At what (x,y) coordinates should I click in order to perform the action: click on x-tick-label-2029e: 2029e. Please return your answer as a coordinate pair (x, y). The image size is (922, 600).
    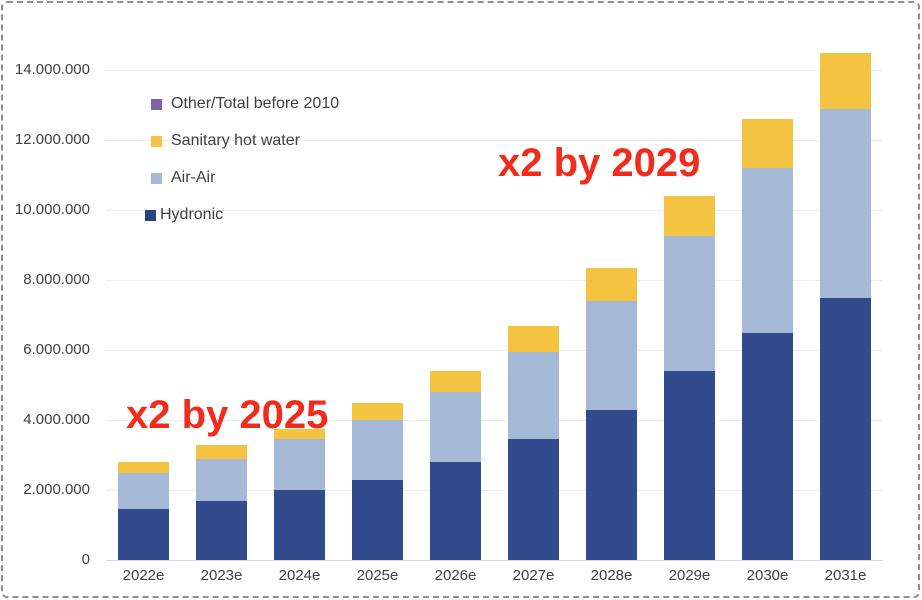
    Looking at the image, I should click on (689, 575).